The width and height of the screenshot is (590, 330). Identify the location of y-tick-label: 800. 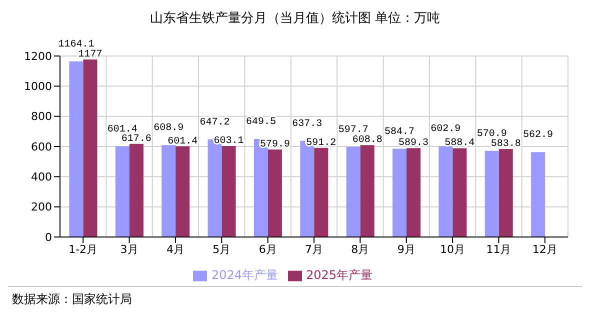
(41, 117).